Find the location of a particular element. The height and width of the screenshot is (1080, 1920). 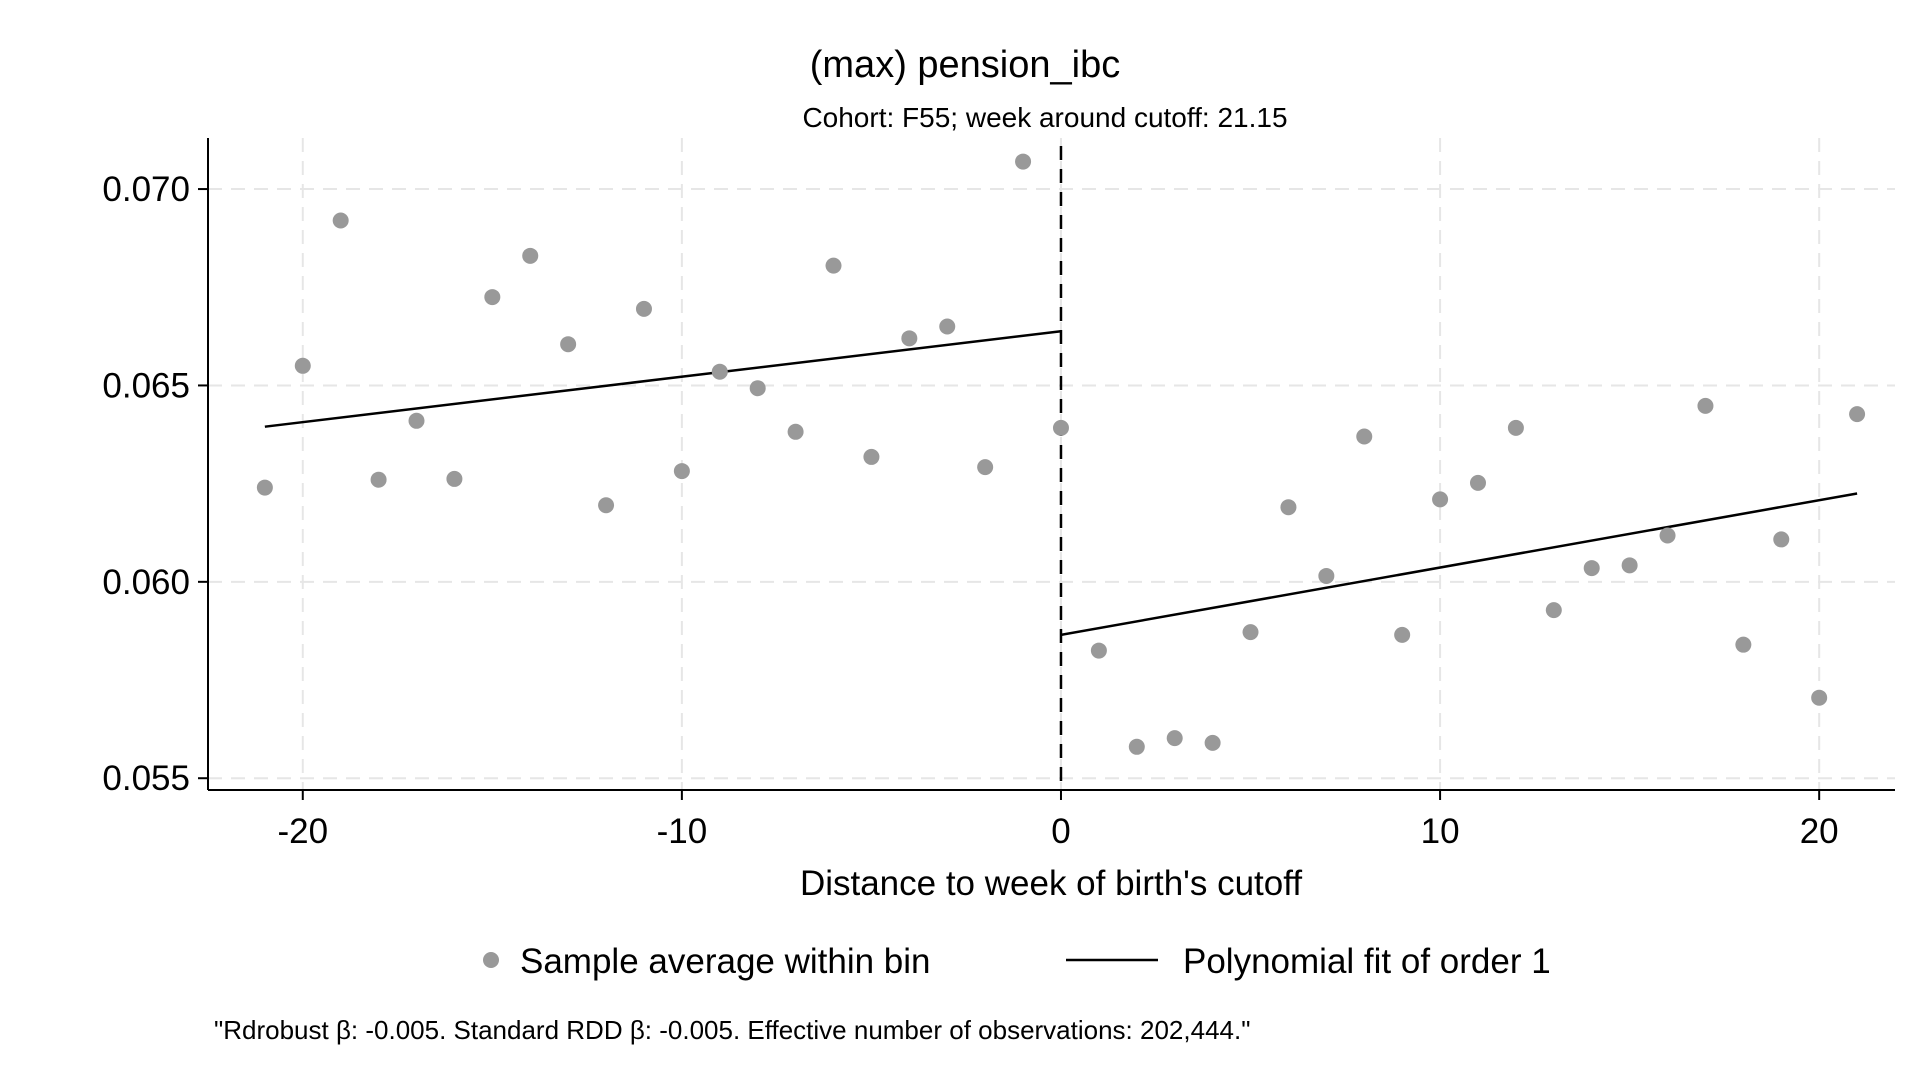

legend-label-scatter: Sample average within bin is located at coordinates (725, 961).